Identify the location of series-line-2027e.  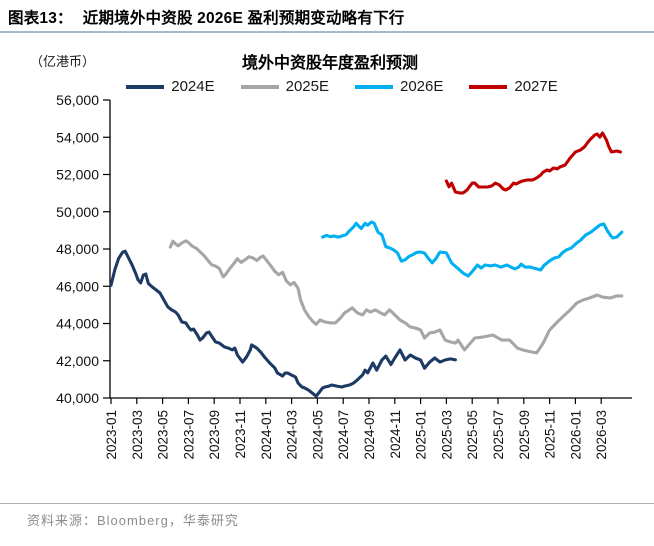
(533, 163).